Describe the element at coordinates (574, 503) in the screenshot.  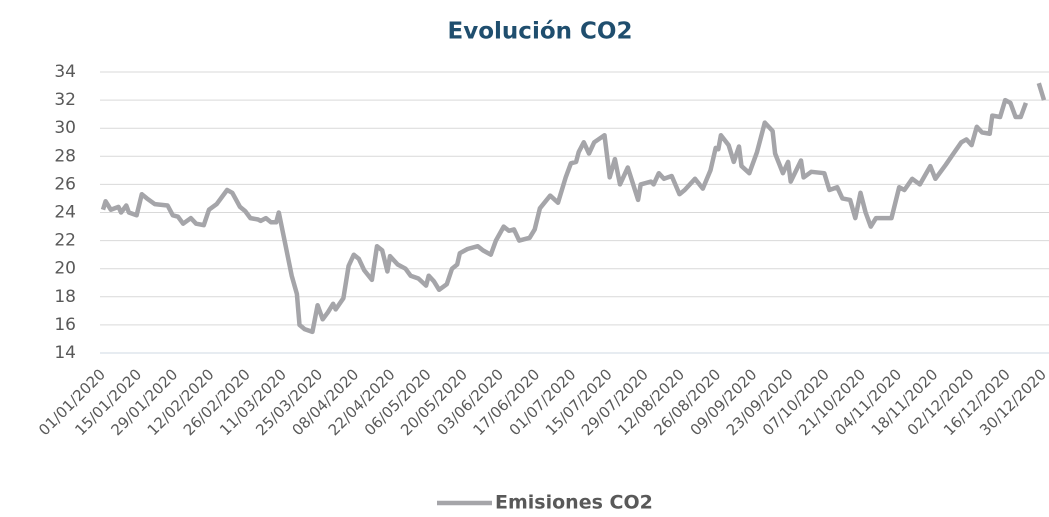
I see `legend-label: Emisiones CO2` at that location.